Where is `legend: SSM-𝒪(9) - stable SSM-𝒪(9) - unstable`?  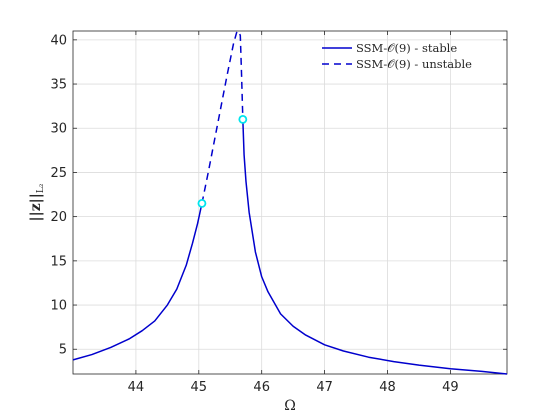 legend: SSM-𝒪(9) - stable SSM-𝒪(9) - unstable is located at coordinates (397, 56).